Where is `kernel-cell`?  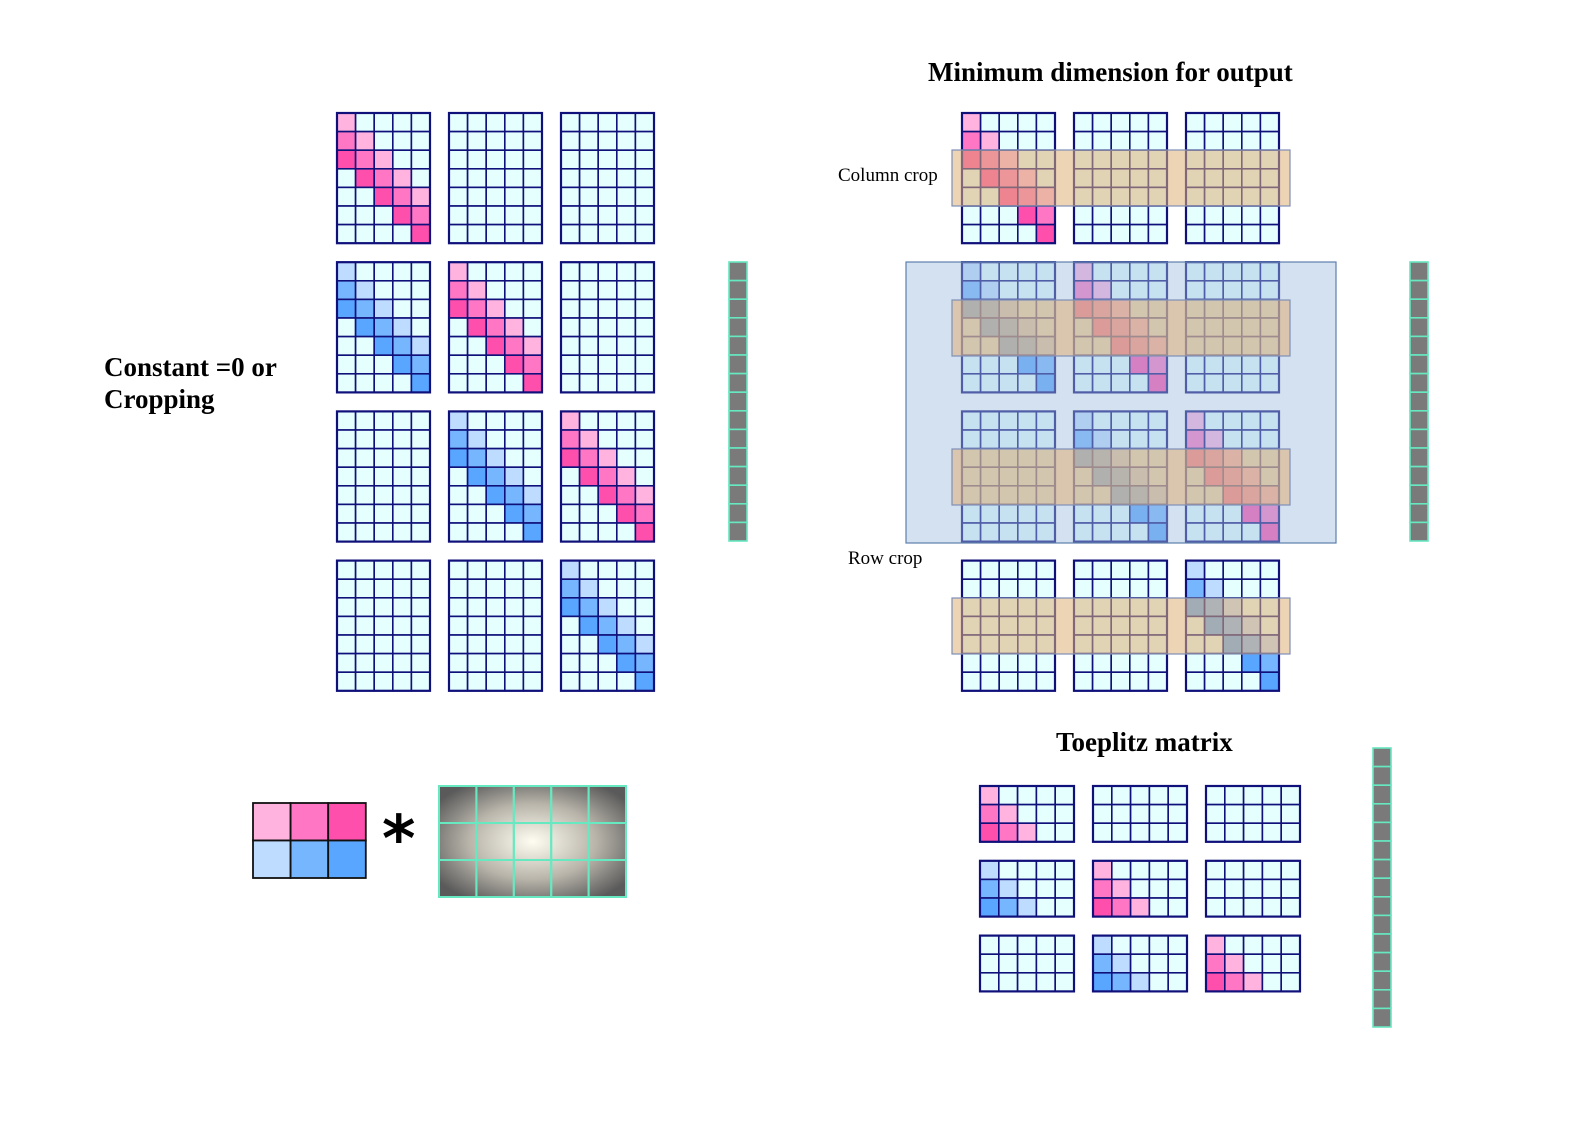 kernel-cell is located at coordinates (347, 859).